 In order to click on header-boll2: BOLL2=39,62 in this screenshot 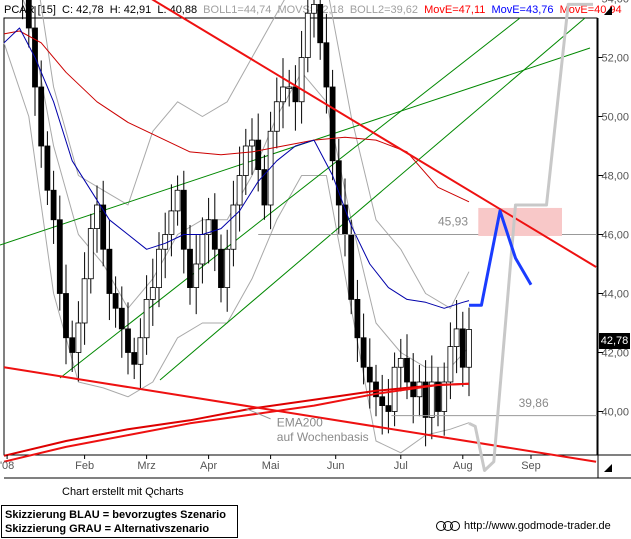, I will do `click(384, 10)`.